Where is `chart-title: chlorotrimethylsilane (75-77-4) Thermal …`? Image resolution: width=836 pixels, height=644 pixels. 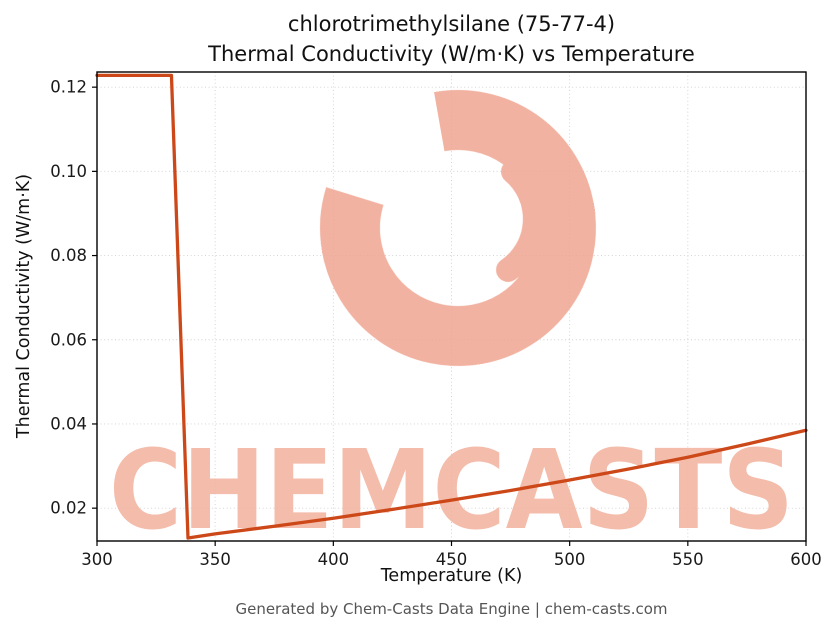 chart-title: chlorotrimethylsilane (75-77-4) Thermal … is located at coordinates (451, 40).